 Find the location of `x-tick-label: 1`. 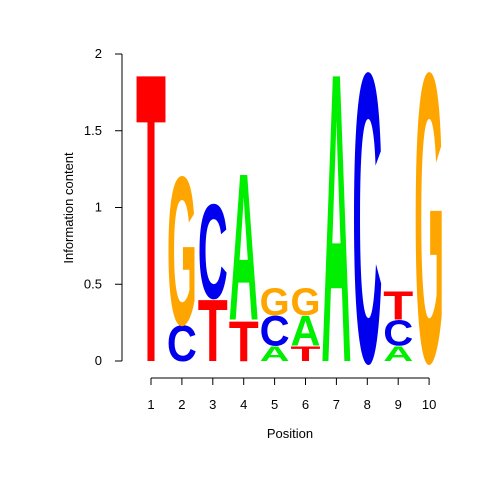

x-tick-label: 1 is located at coordinates (150, 404).